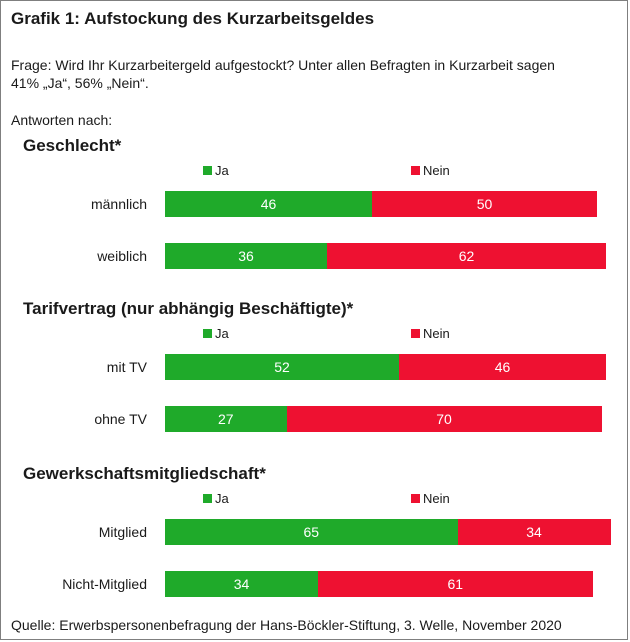 This screenshot has width=630, height=642. Describe the element at coordinates (534, 532) in the screenshot. I see `bar-nein: 34` at that location.